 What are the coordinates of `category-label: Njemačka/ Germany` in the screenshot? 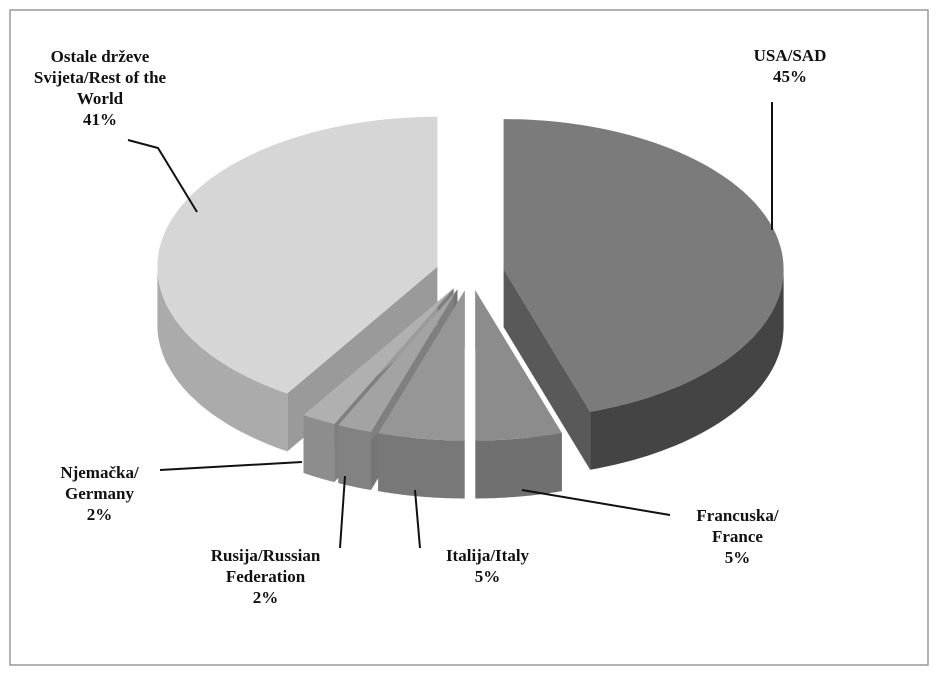 It's located at (99, 483).